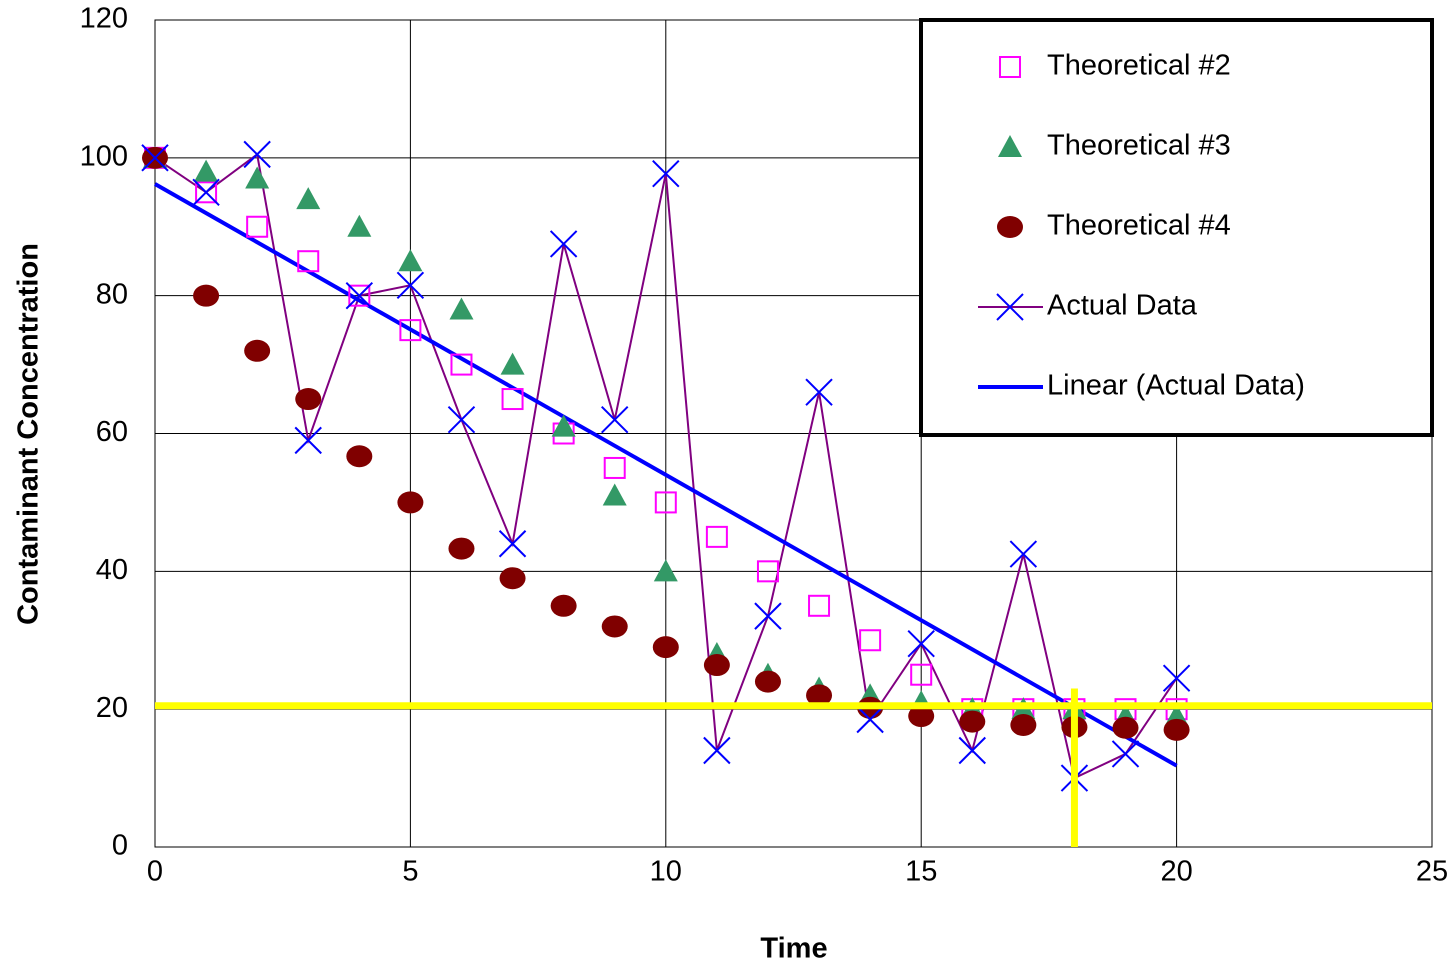  Describe the element at coordinates (1139, 226) in the screenshot. I see `legend-label: Theoretical #4` at that location.